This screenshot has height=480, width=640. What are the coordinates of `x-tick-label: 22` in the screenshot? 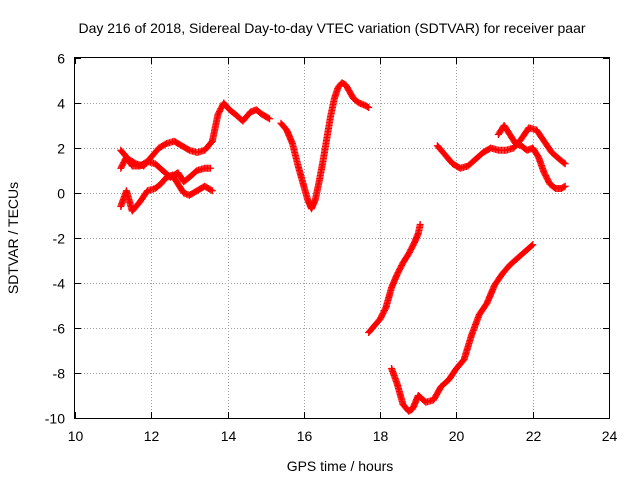 It's located at (534, 436).